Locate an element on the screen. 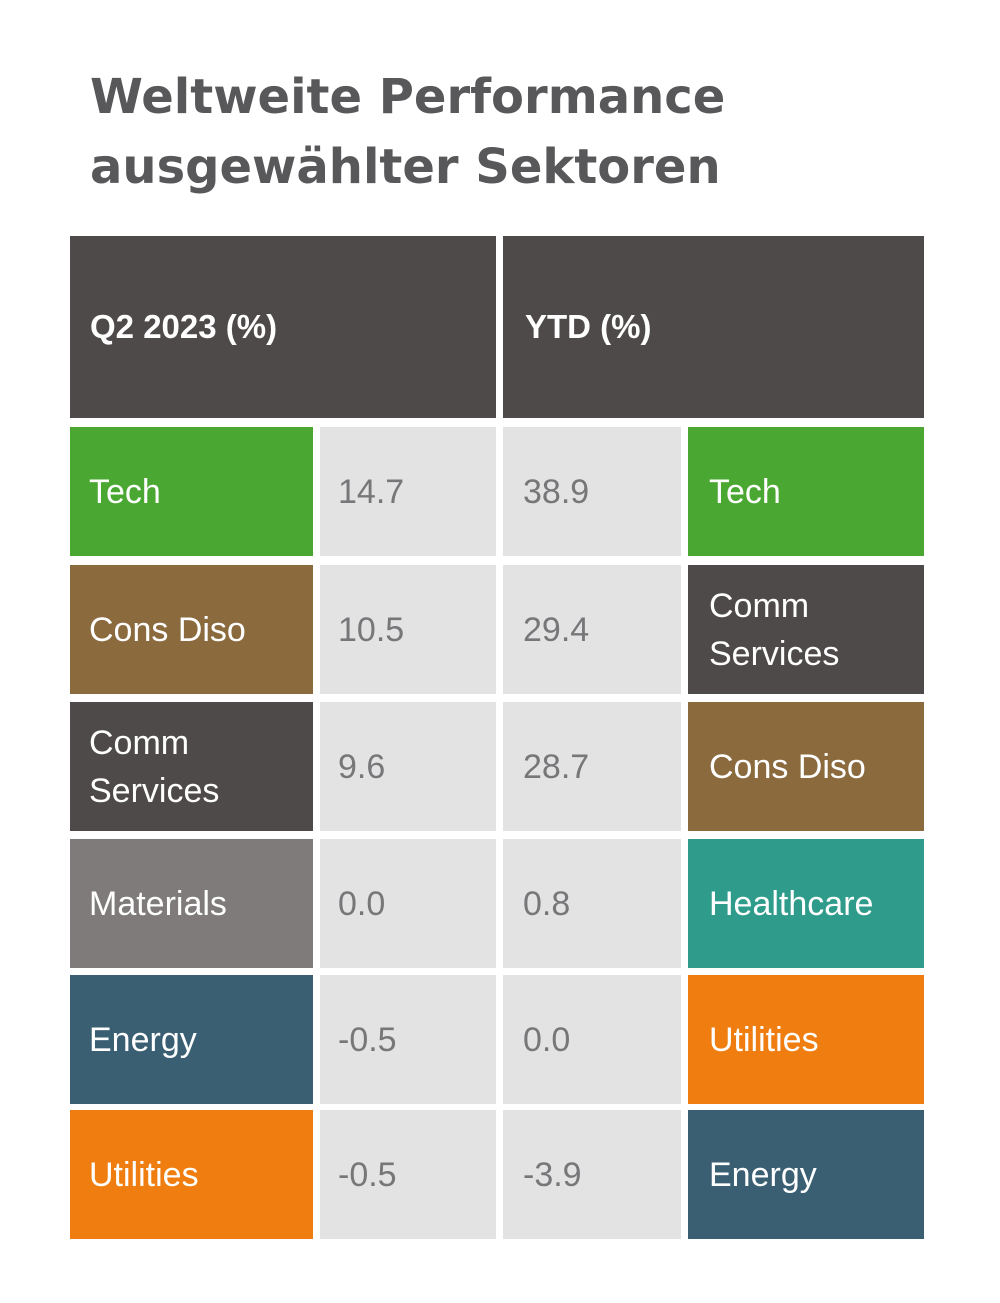  q2-sector-comm-services: Comm Services is located at coordinates (191, 766).